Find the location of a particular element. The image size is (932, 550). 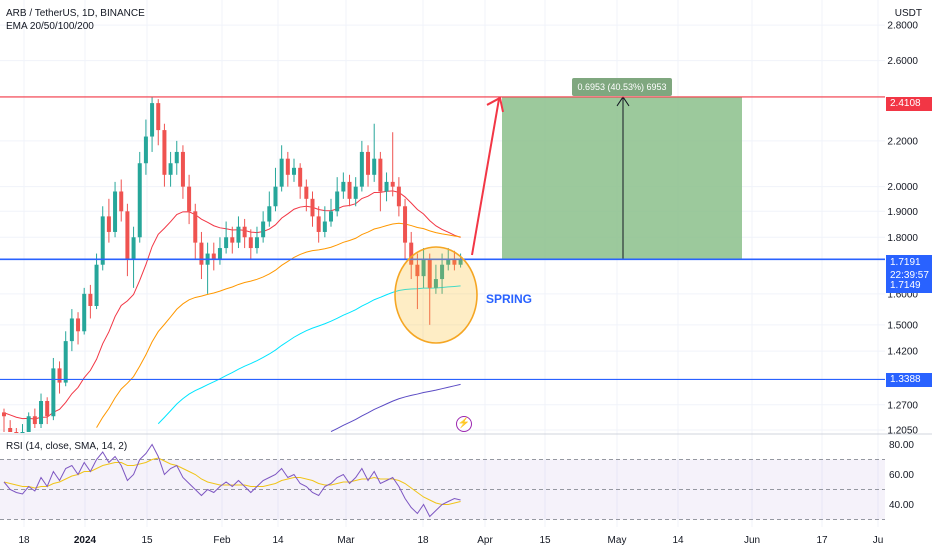

projection-arrowhead is located at coordinates (495, 104).